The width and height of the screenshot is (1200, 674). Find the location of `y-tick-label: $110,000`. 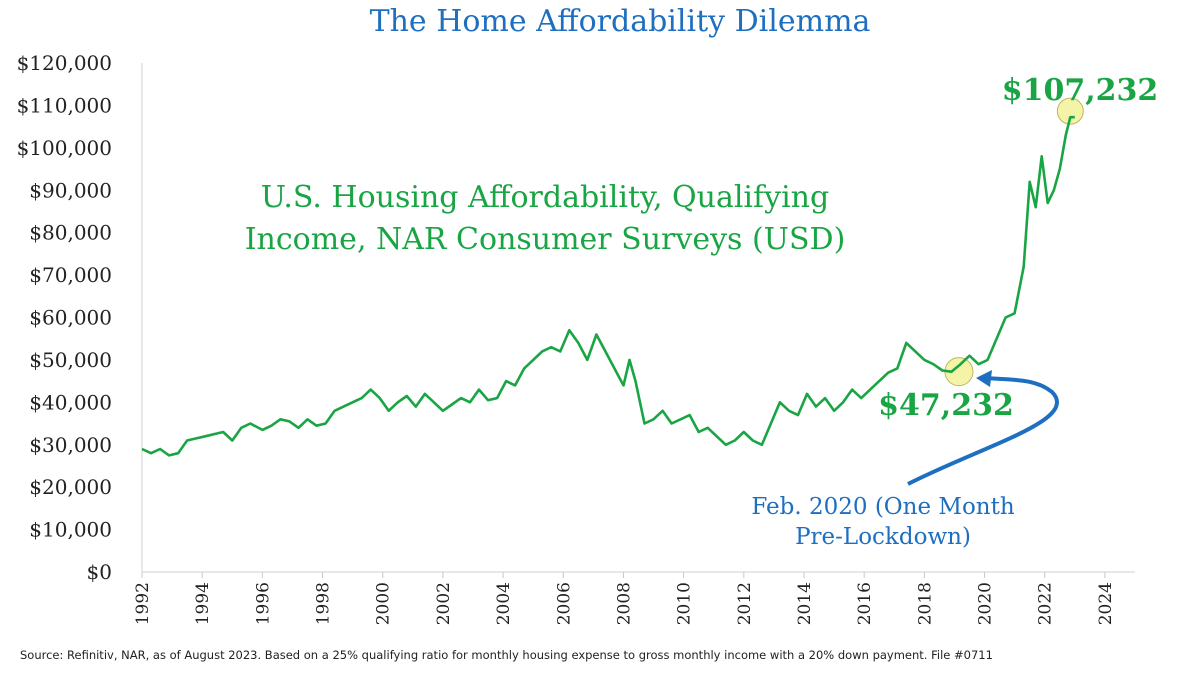

y-tick-label: $110,000 is located at coordinates (64, 105).